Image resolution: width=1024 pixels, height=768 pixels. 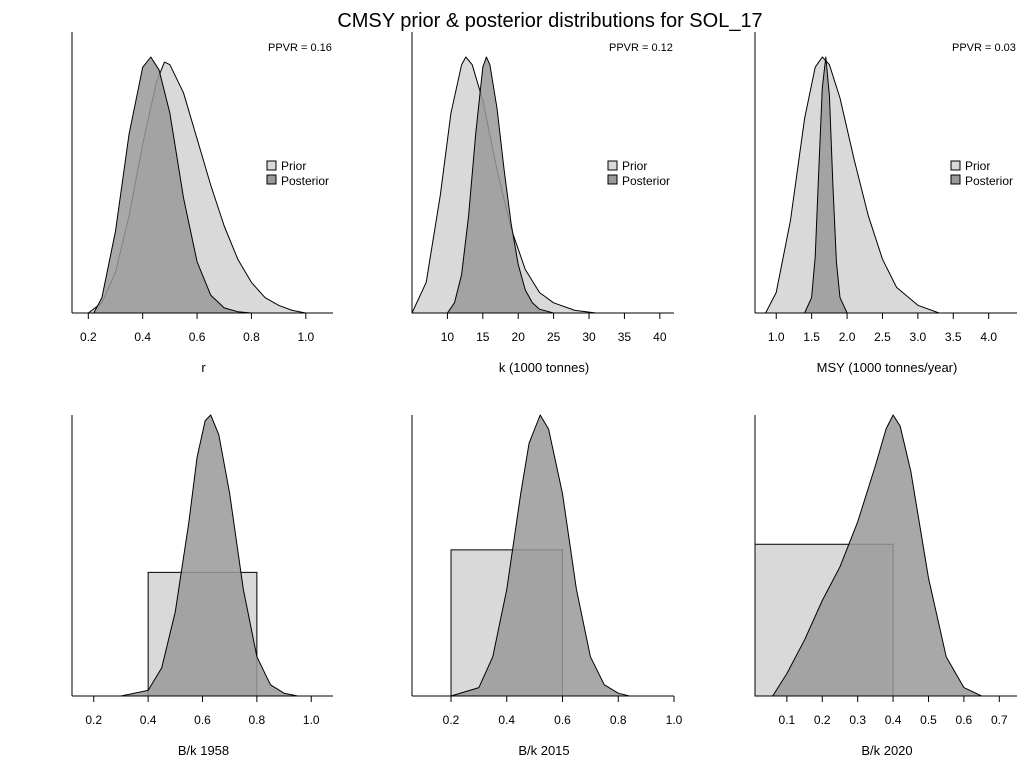 What do you see at coordinates (984, 48) in the screenshot?
I see `ppvr-label: PPVR = 0.03` at bounding box center [984, 48].